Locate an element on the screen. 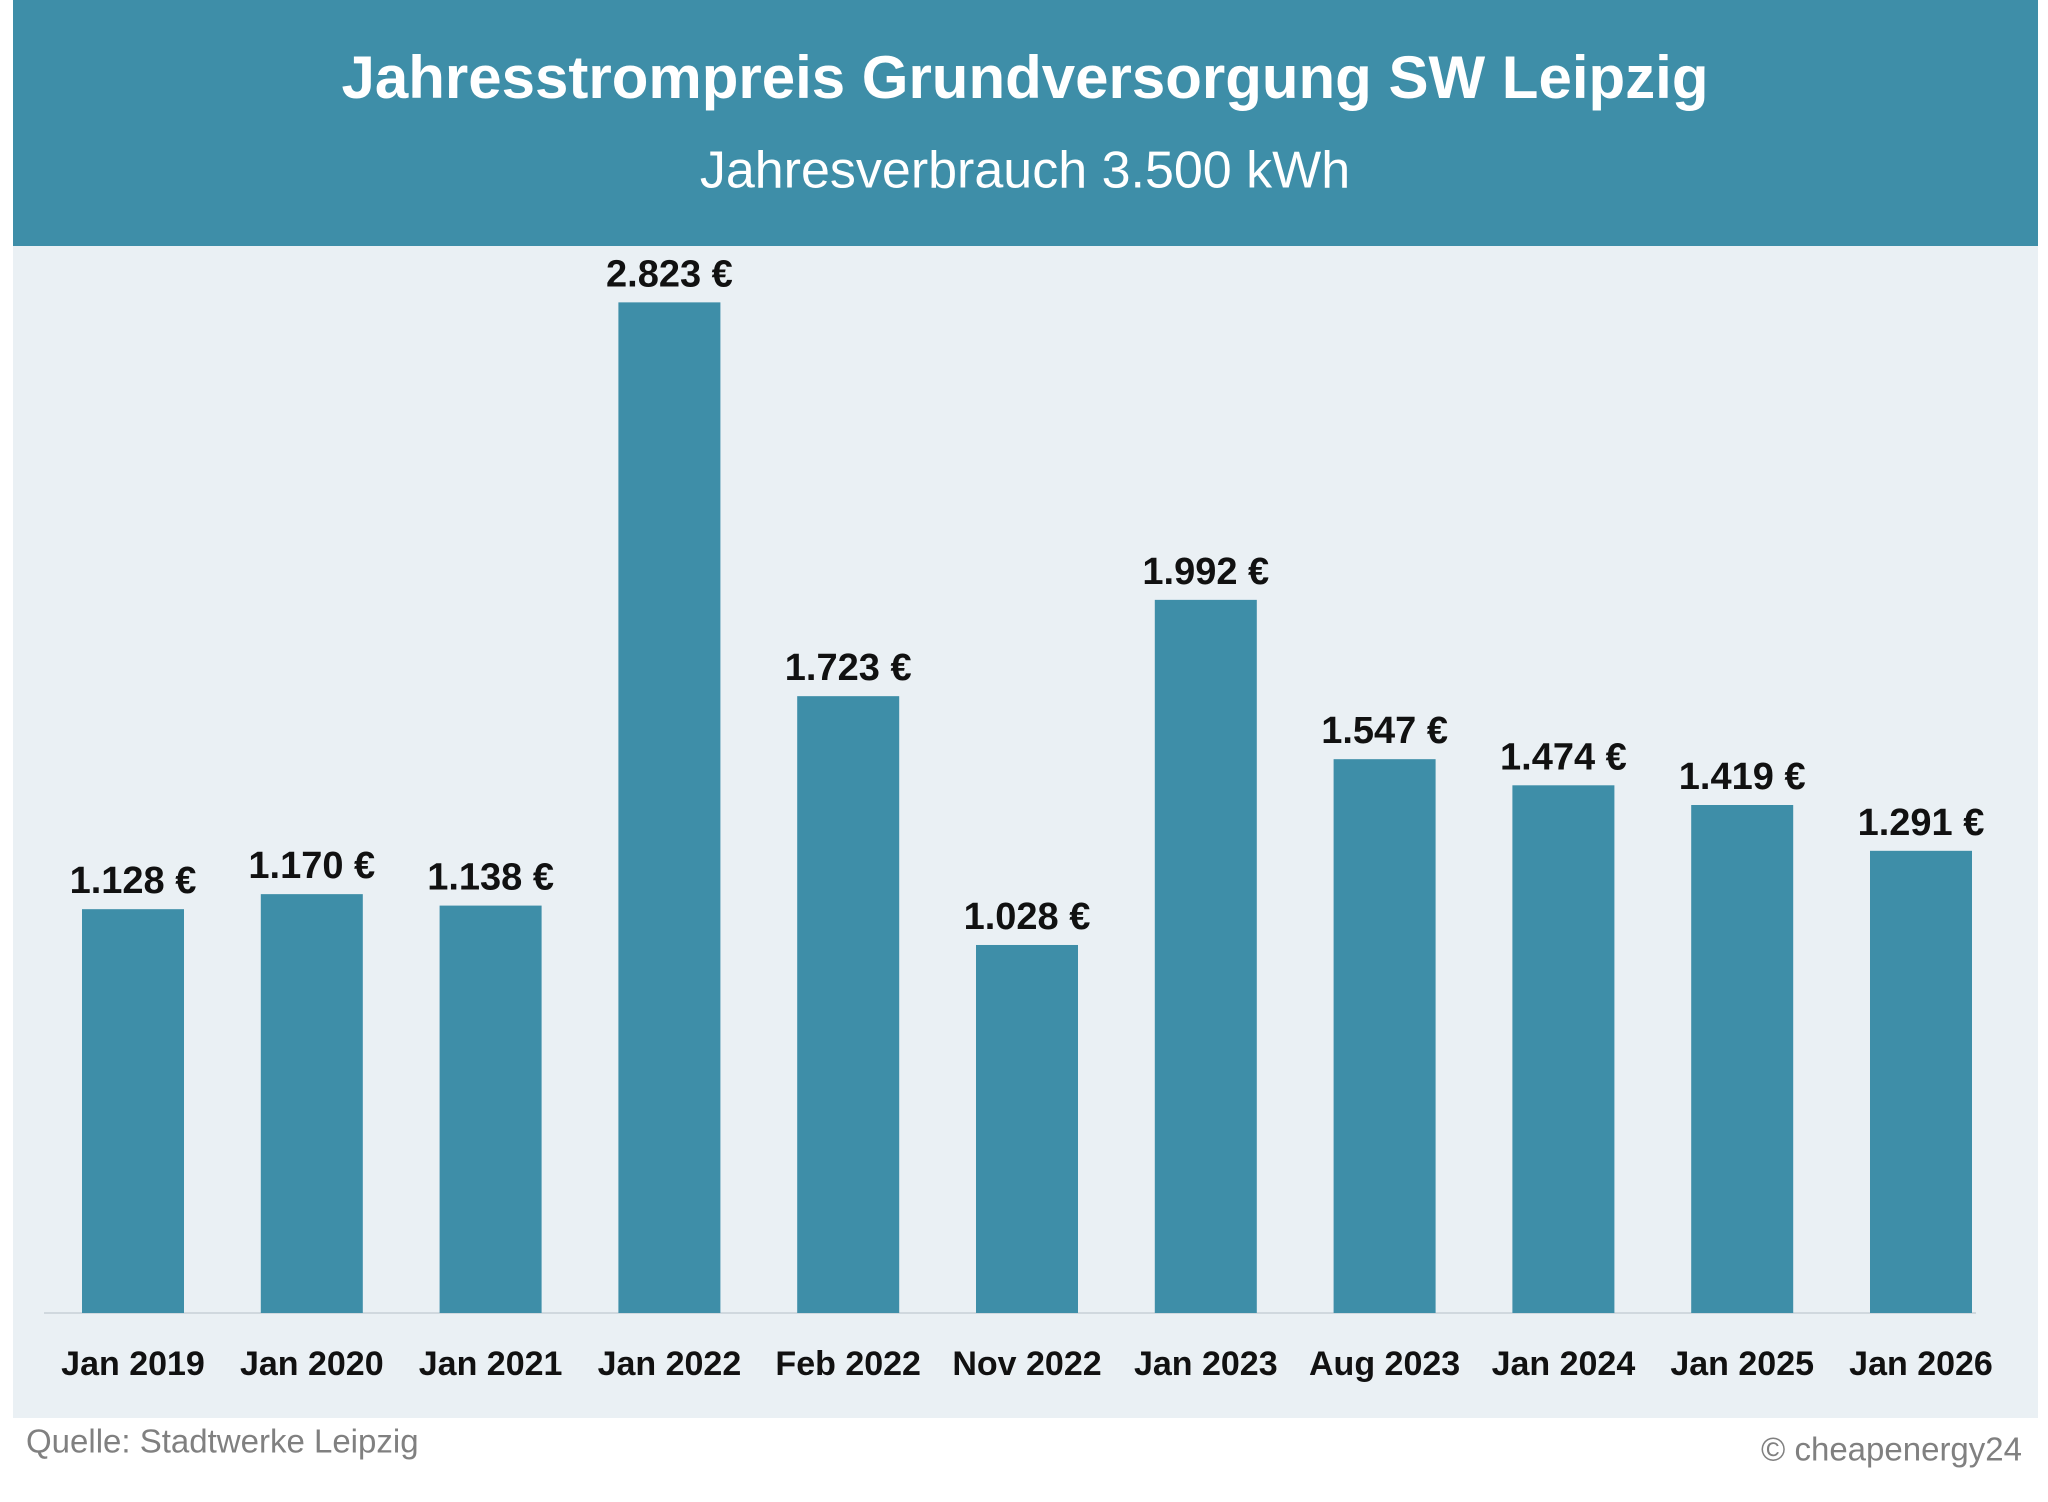  chart-subtitle: Jahresverbrauch 3.500 kWh is located at coordinates (1025, 171).